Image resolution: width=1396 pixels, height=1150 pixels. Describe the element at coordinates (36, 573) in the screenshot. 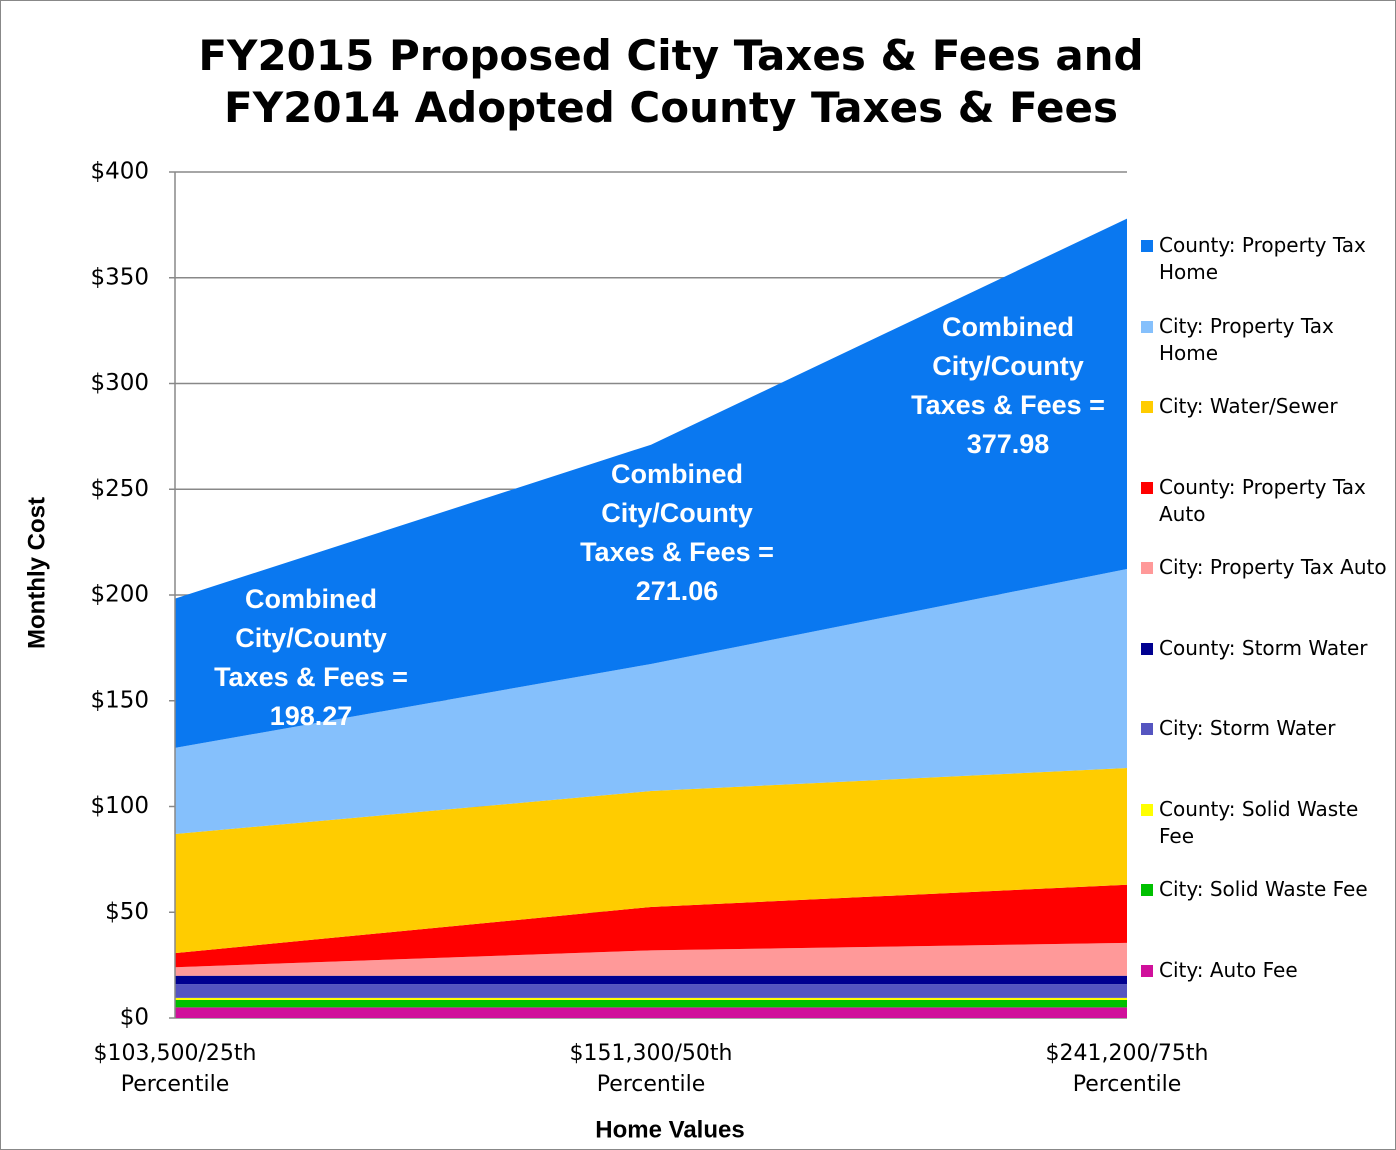

I see `y-axis-label: Monthly Cost` at that location.